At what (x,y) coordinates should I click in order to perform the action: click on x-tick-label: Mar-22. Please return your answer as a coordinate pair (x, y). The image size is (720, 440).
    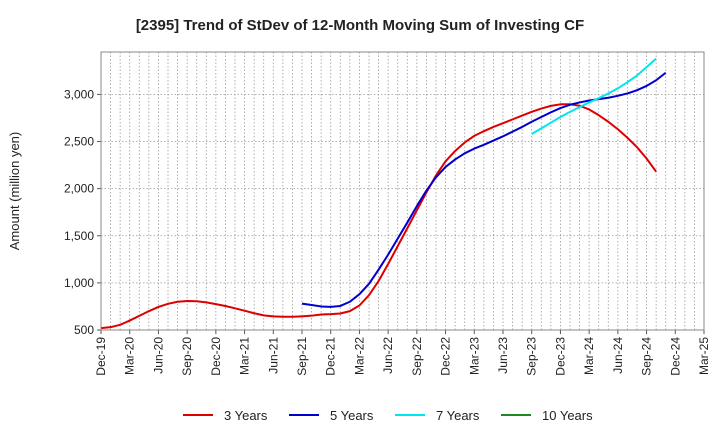
    Looking at the image, I should click on (359, 356).